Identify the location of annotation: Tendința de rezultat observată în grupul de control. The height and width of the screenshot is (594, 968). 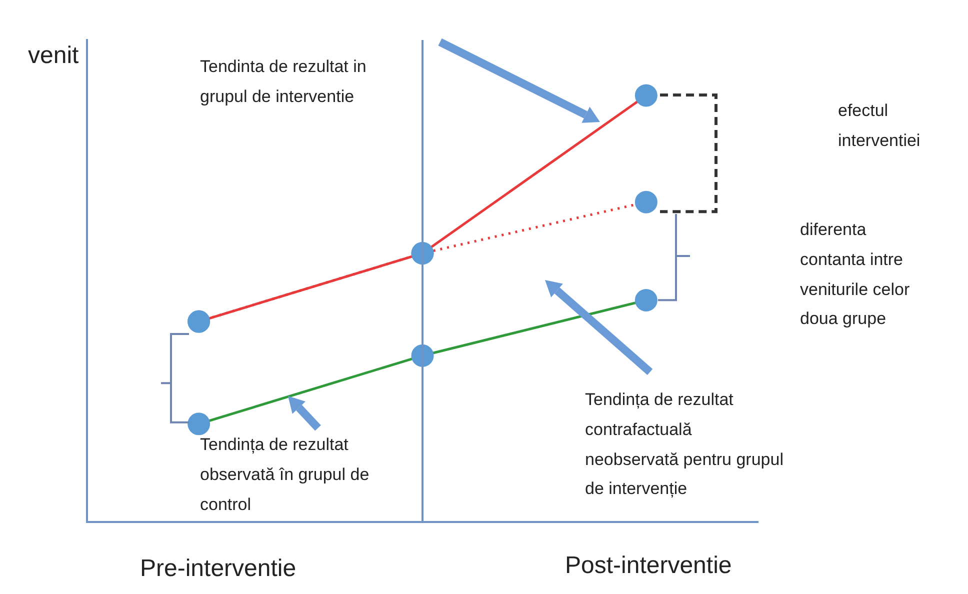
(285, 475).